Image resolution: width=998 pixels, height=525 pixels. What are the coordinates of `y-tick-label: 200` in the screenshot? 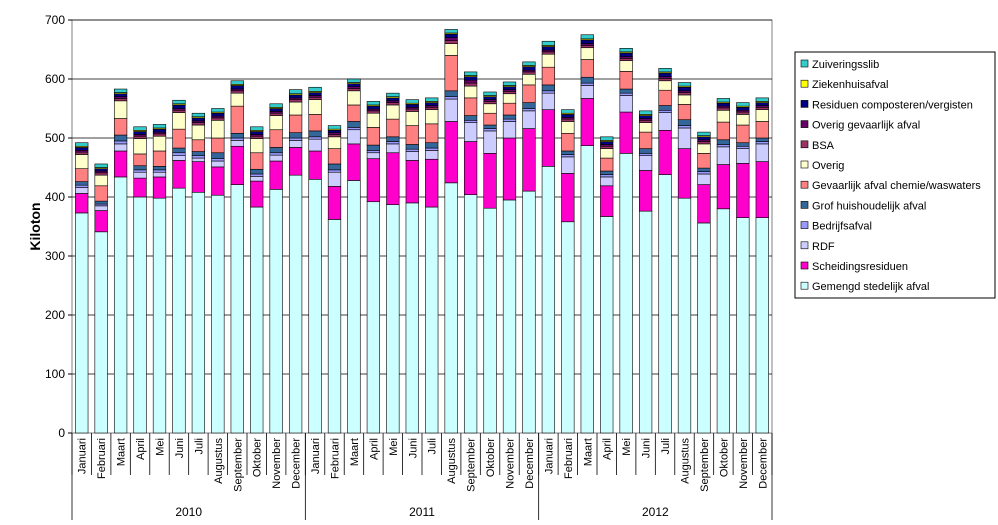 It's located at (55, 315).